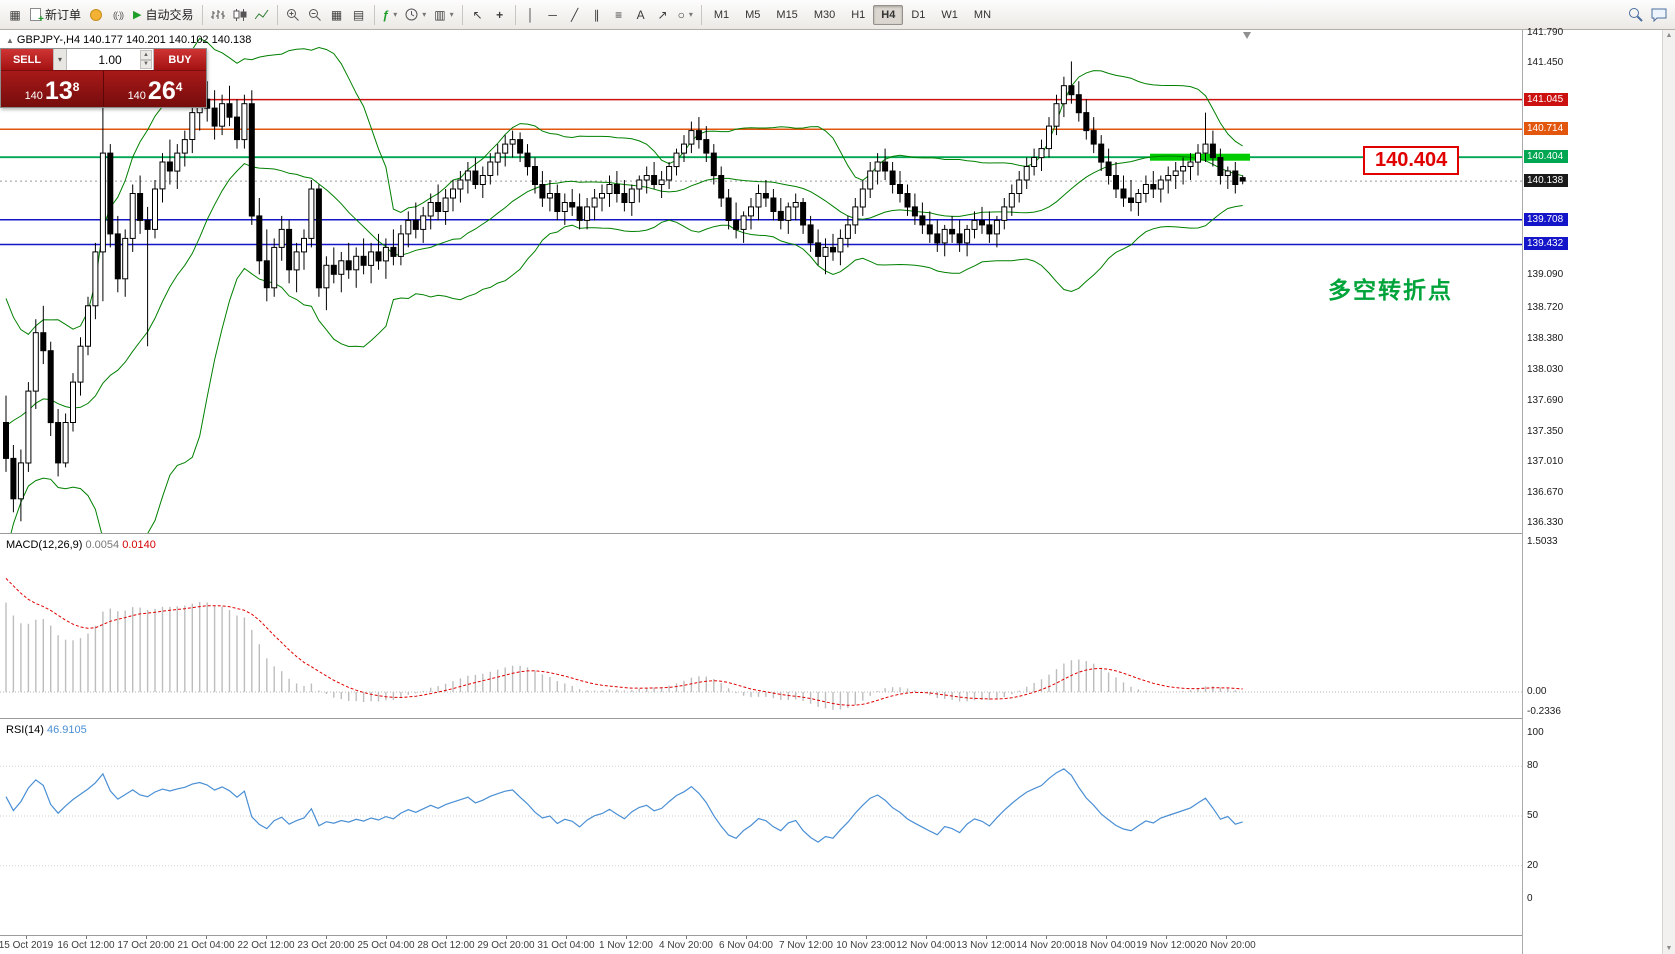  Describe the element at coordinates (858, 14) in the screenshot. I see `timeframe-H1: H1` at that location.